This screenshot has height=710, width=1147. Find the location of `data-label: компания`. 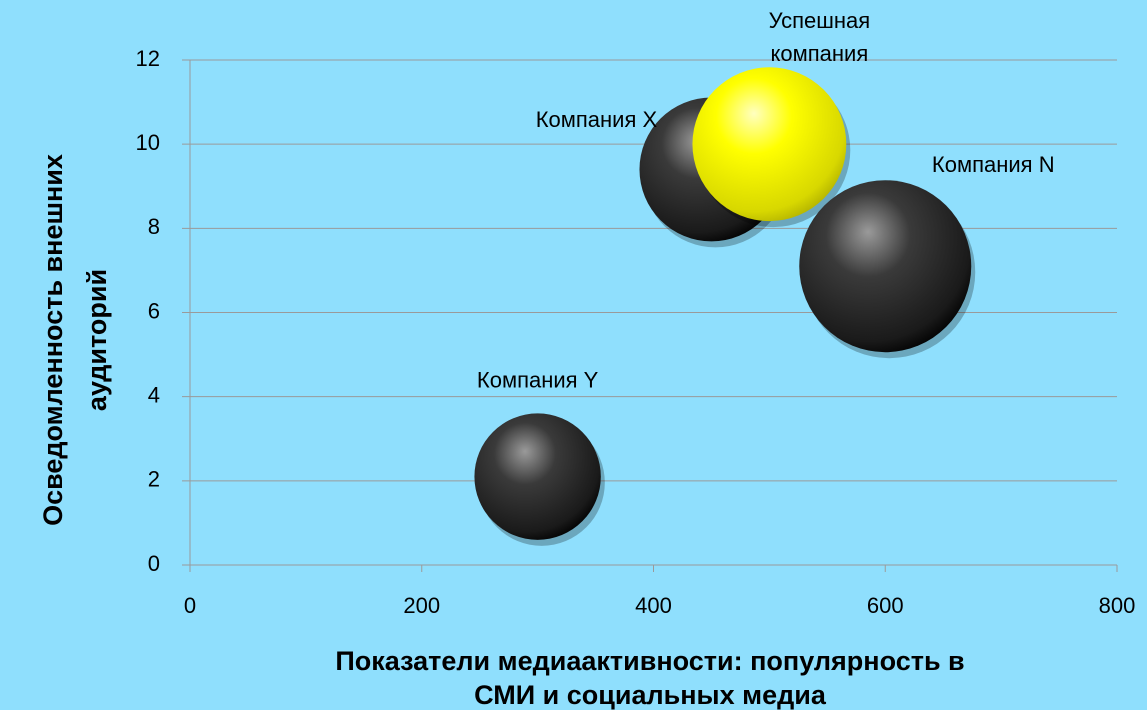

data-label: компания is located at coordinates (820, 53).